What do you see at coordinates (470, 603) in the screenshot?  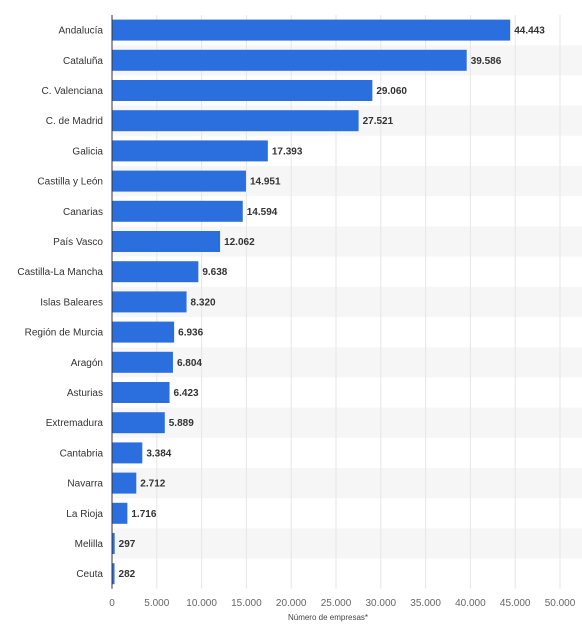 I see `x-tick-label: 40.000` at bounding box center [470, 603].